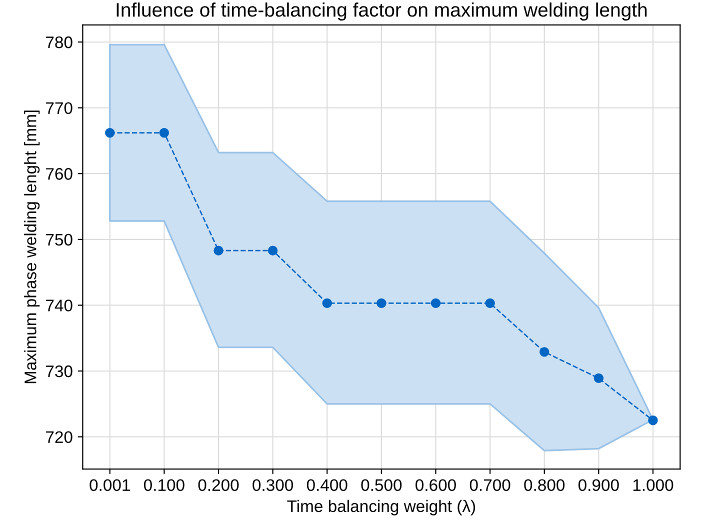 The image size is (707, 530). What do you see at coordinates (436, 485) in the screenshot?
I see `x-tick-label: 0.600` at bounding box center [436, 485].